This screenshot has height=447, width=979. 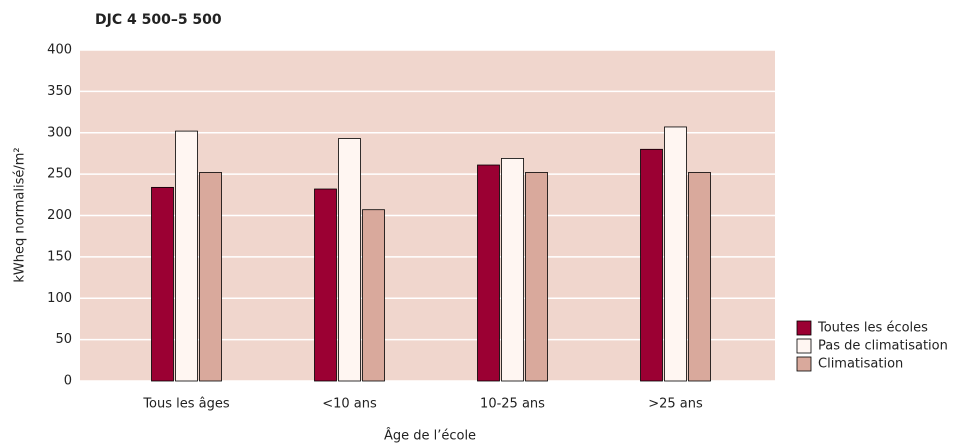 What do you see at coordinates (59, 174) in the screenshot?
I see `y-tick-label: 250` at bounding box center [59, 174].